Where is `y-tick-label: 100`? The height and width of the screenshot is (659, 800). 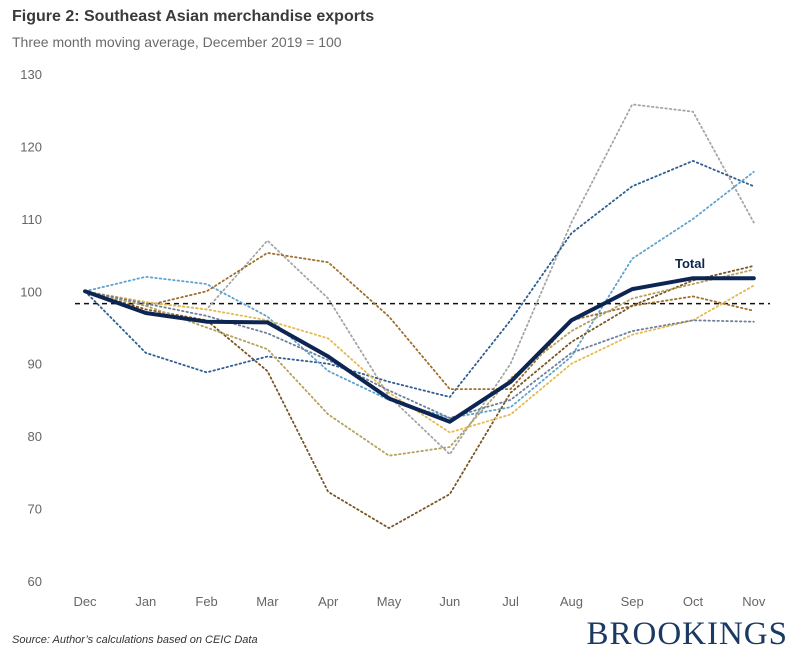
y-tick-label: 100 is located at coordinates (31, 291).